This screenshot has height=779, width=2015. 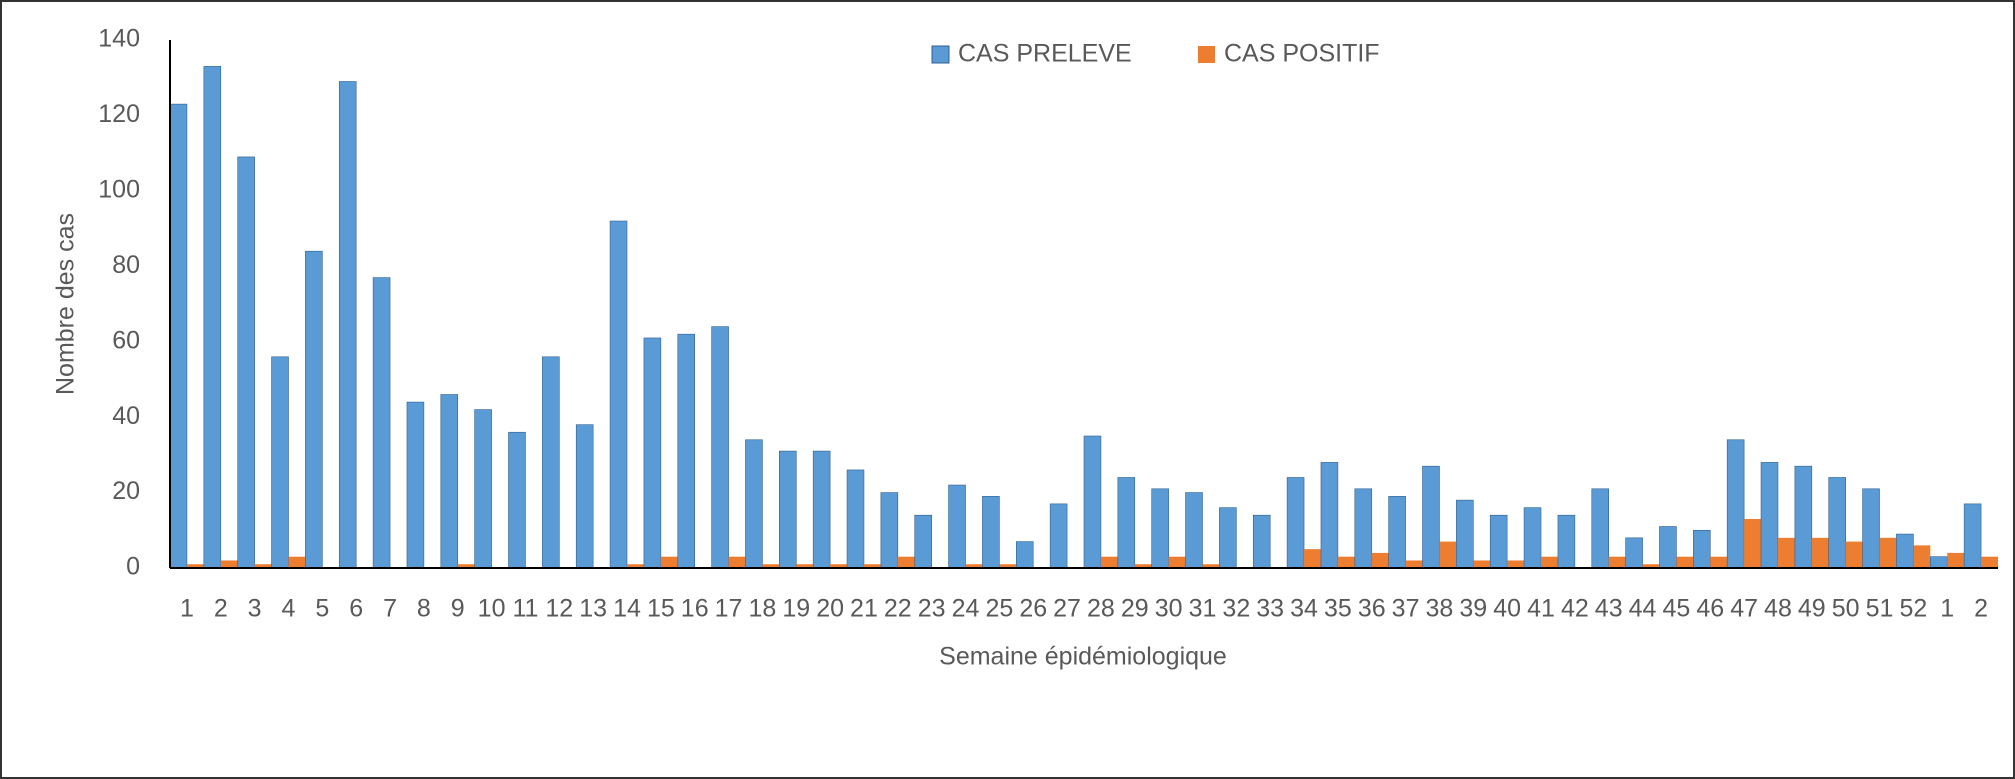 I want to click on x-tick-label: 29, so click(x=1135, y=609).